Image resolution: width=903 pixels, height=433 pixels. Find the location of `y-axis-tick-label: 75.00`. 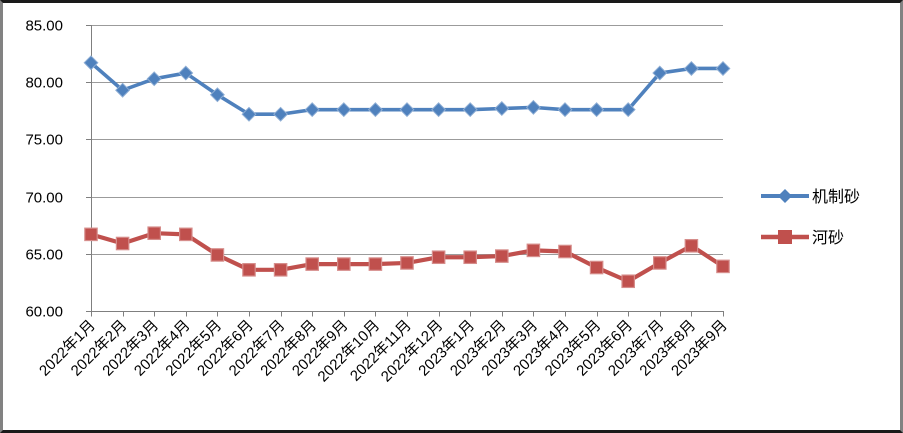

y-axis-tick-label: 75.00 is located at coordinates (44, 140).